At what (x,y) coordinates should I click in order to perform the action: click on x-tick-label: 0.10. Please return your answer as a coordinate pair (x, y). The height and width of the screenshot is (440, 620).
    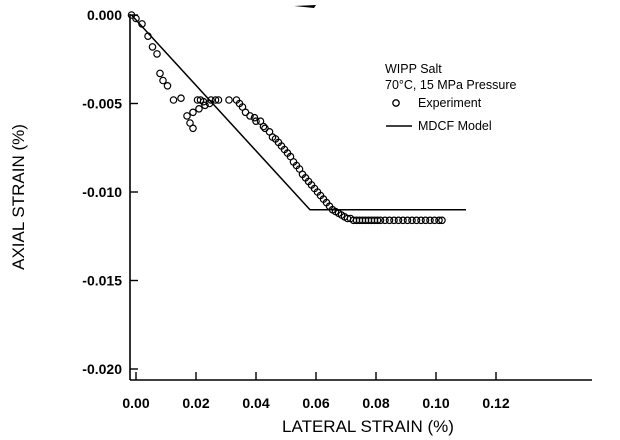
    Looking at the image, I should click on (435, 403).